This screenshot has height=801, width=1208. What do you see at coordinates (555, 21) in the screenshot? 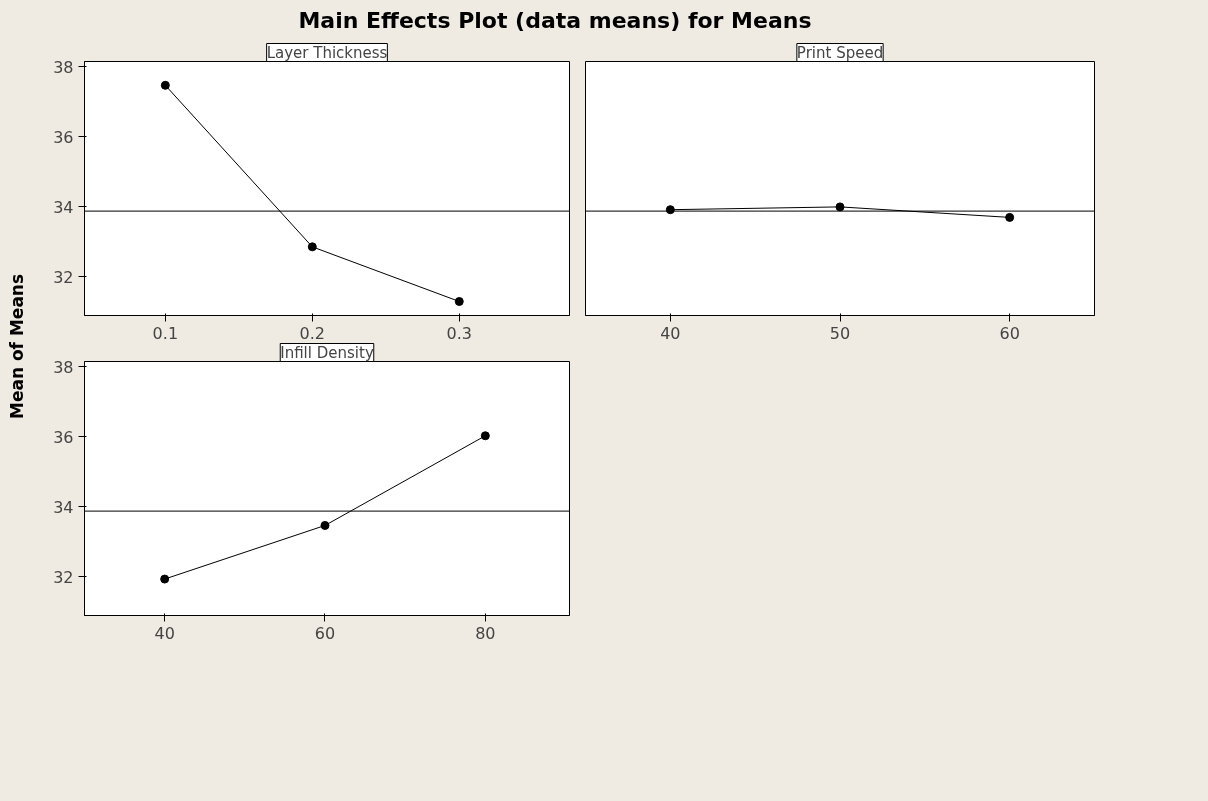
I see `text: Main Effects Plot (data means) for Means` at bounding box center [555, 21].